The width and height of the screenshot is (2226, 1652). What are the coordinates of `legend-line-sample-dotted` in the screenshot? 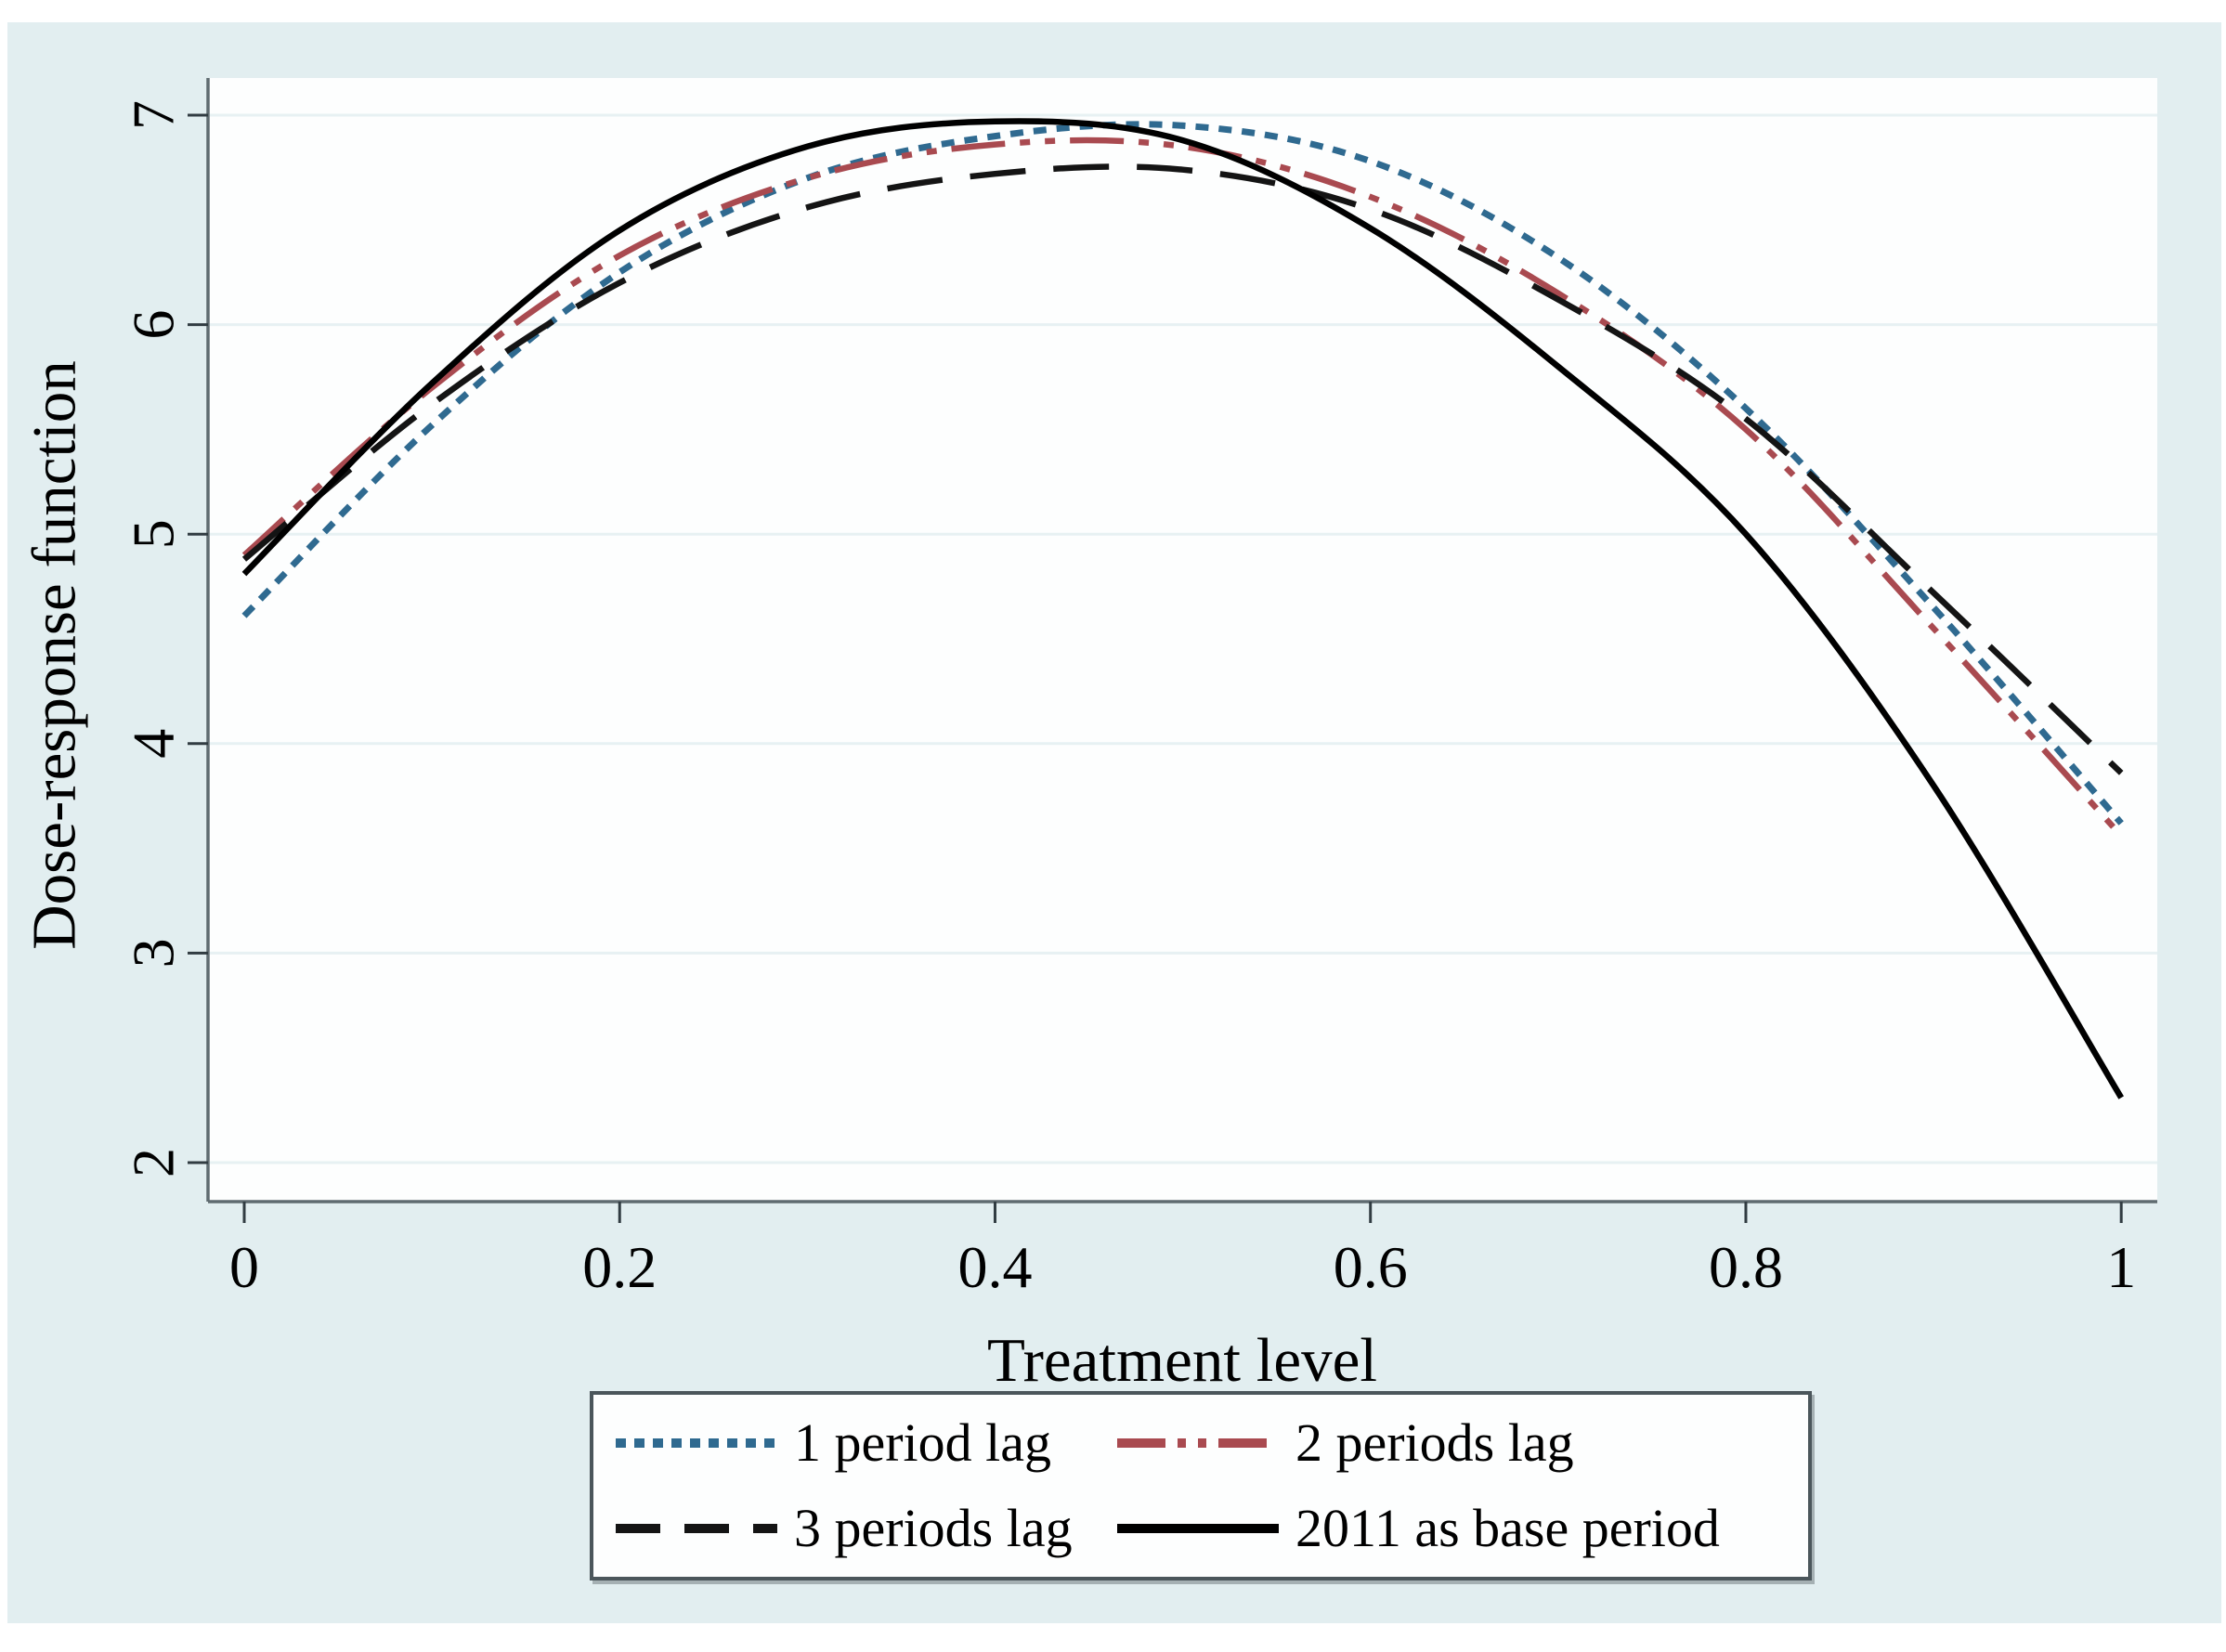 It's located at (696, 1443).